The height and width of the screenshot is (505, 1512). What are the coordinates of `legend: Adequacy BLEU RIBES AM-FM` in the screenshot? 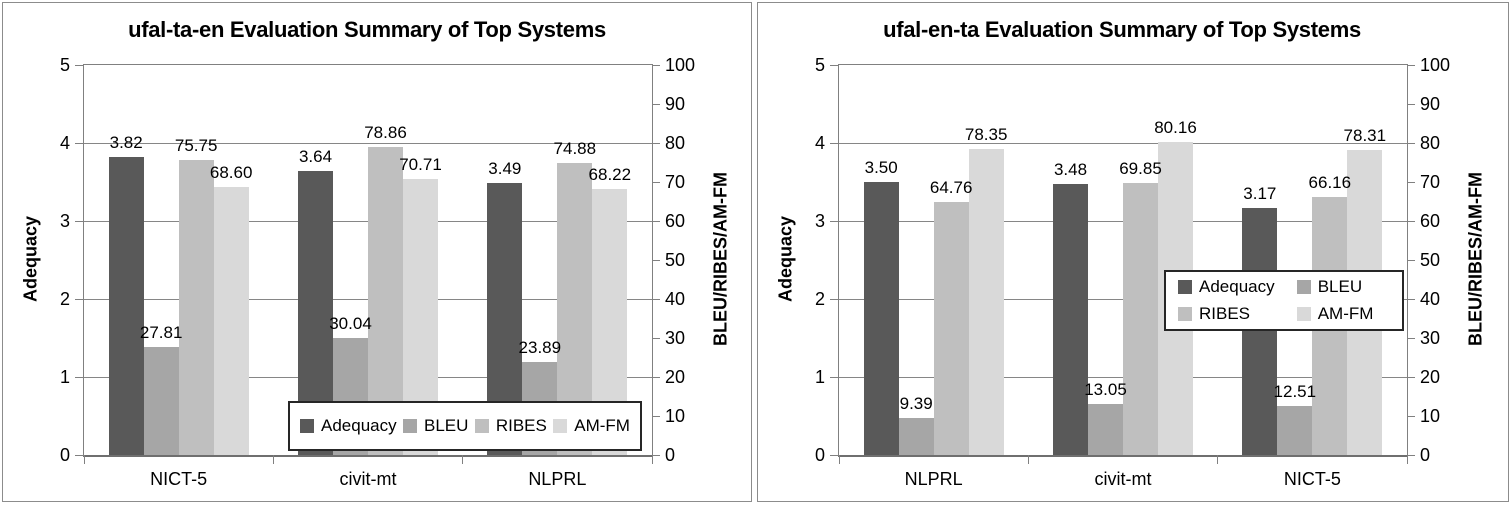 It's located at (465, 426).